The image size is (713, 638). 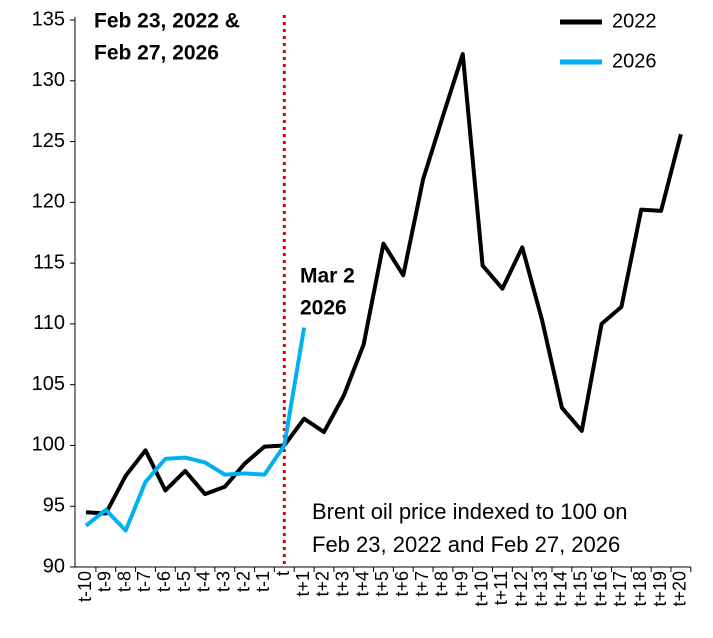 What do you see at coordinates (48, 384) in the screenshot?
I see `y-tick-label: 105` at bounding box center [48, 384].